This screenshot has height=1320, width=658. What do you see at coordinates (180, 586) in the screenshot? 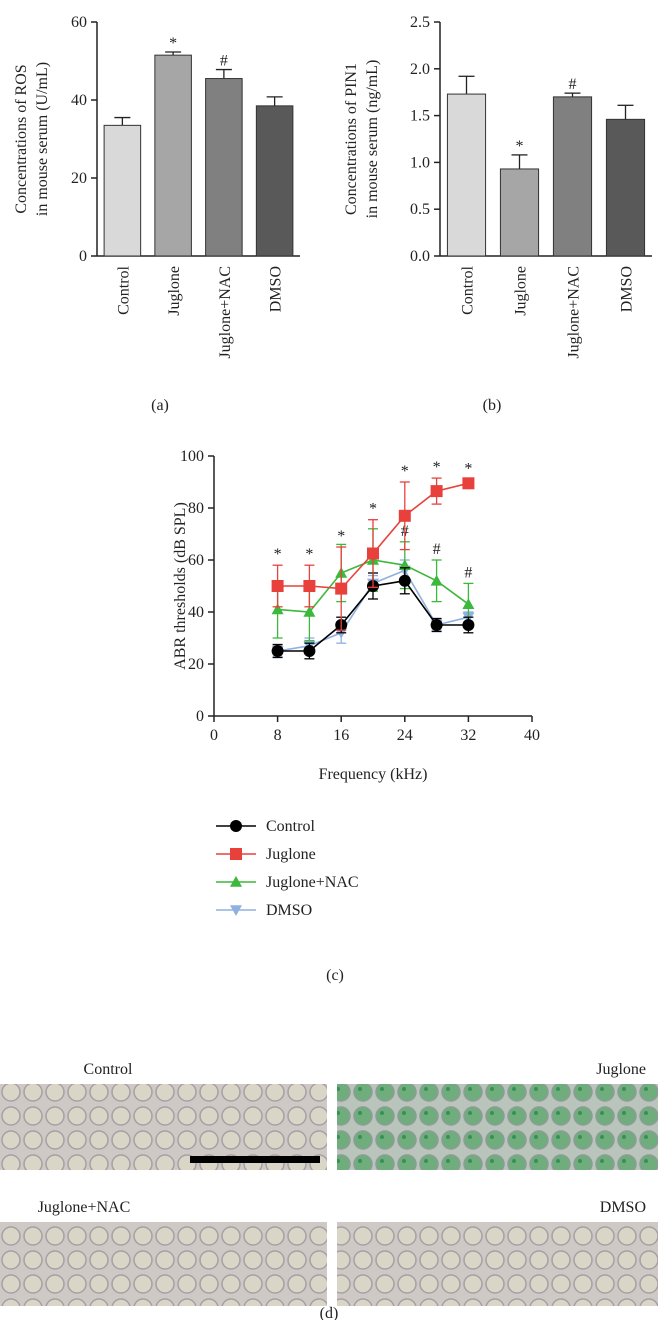
I see `y-axis-label: ABR thresholds (dB SPL)` at bounding box center [180, 586].